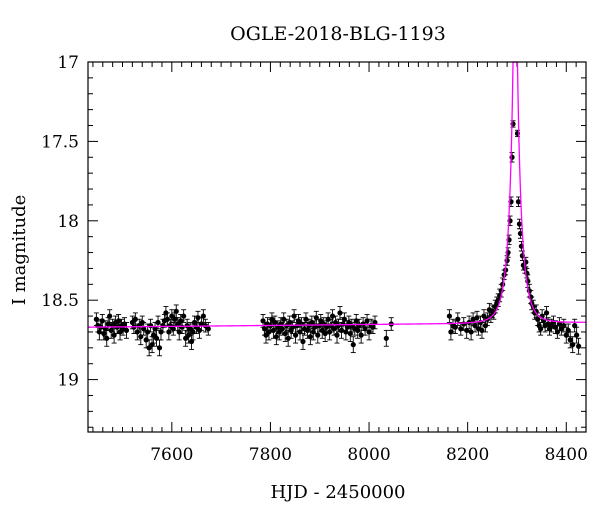  Describe the element at coordinates (338, 34) in the screenshot. I see `chart-title: OGLE-2018-BLG-1193` at that location.